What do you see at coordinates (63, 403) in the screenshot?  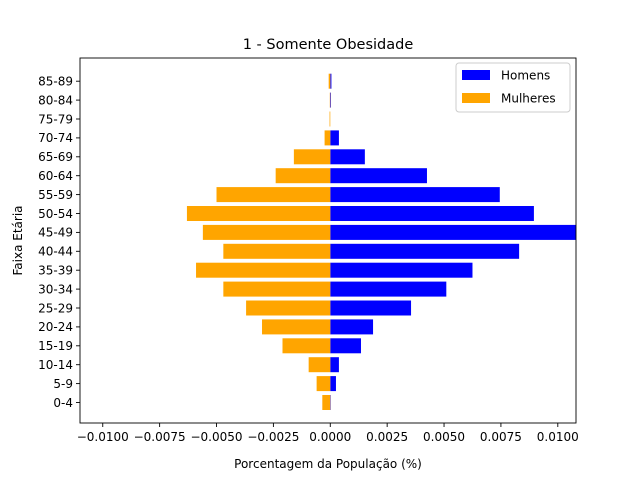 I see `y-tick-label: 0-4` at bounding box center [63, 403].